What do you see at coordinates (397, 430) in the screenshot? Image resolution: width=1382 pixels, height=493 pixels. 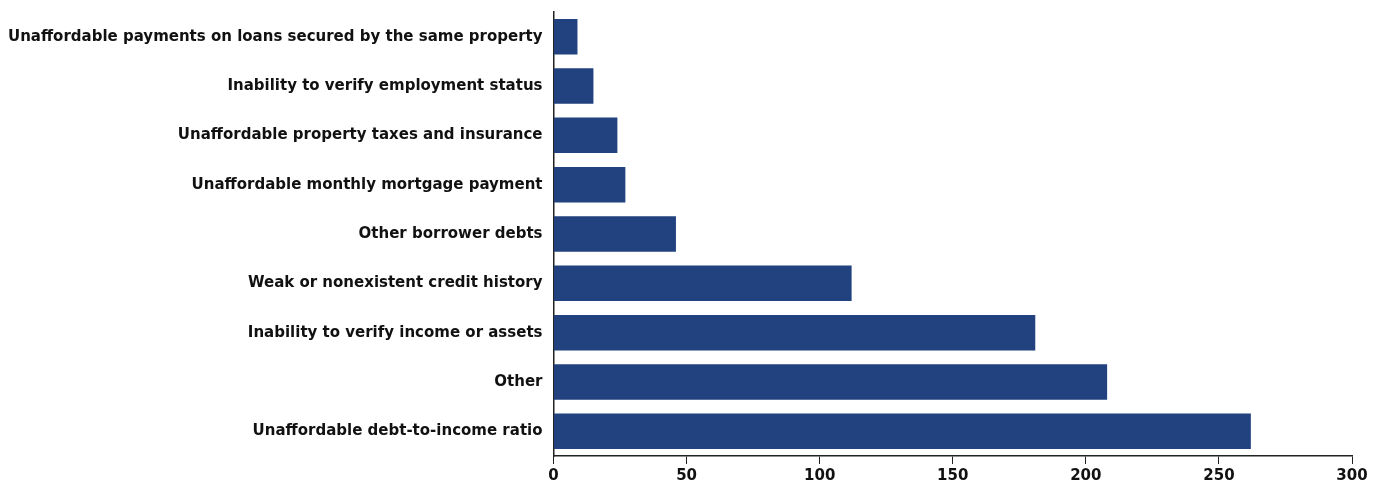 I see `y-tick-label: Unaffordable debt-to-income ratio` at bounding box center [397, 430].